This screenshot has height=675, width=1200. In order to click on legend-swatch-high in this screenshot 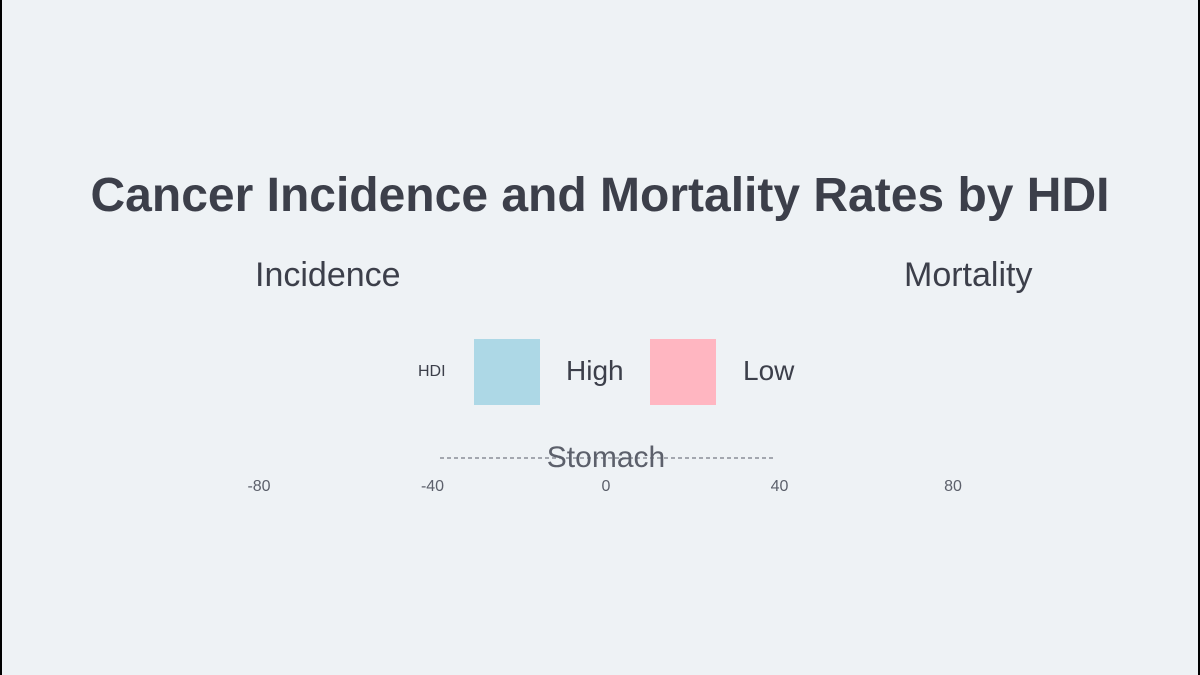, I will do `click(507, 372)`.